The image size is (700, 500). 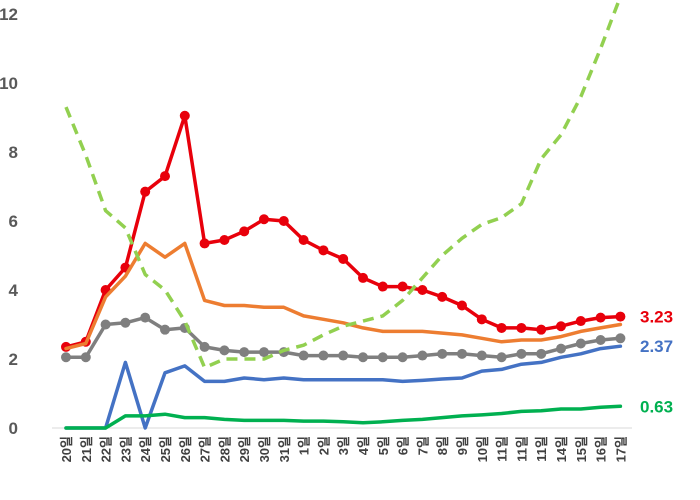 What do you see at coordinates (106, 449) in the screenshot?
I see `x-tick-label: 22일` at bounding box center [106, 449].